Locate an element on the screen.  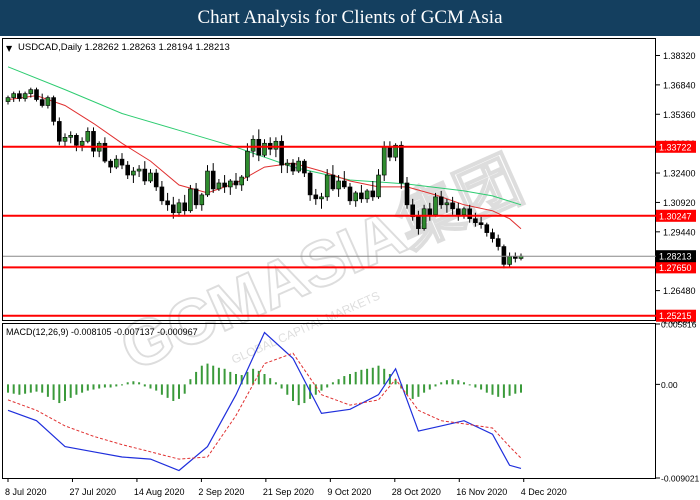
price-axis-label: 1.38320 is located at coordinates (679, 56).